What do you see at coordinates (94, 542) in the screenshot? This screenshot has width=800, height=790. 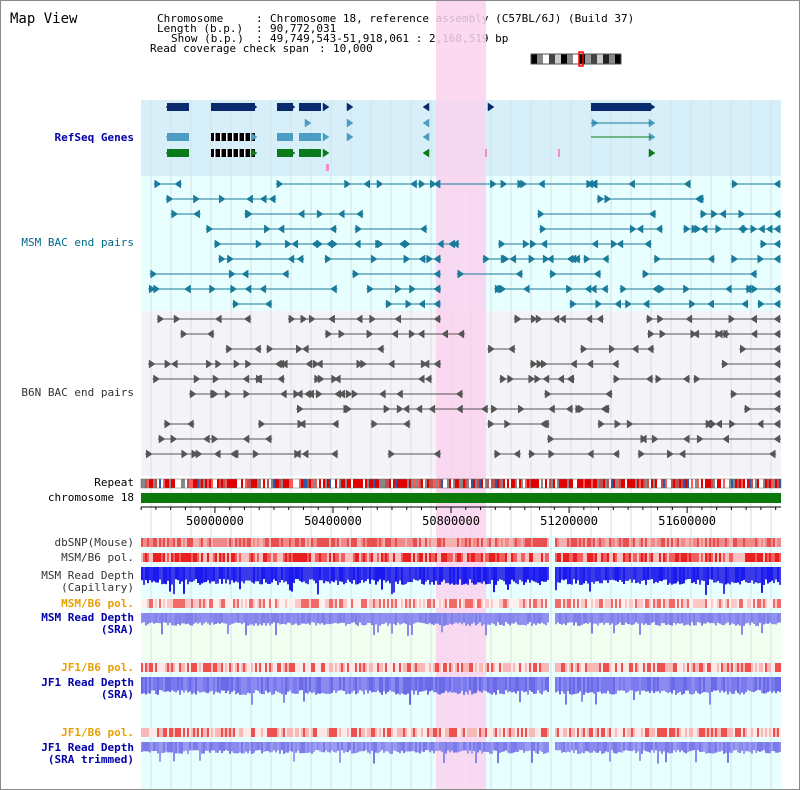 I see `track-label-dbsnp: dbSNP(Mouse)` at bounding box center [94, 542].